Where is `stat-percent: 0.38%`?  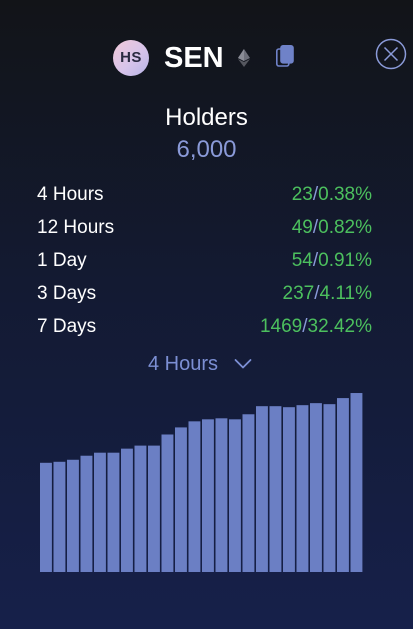
stat-percent: 0.38% is located at coordinates (345, 194).